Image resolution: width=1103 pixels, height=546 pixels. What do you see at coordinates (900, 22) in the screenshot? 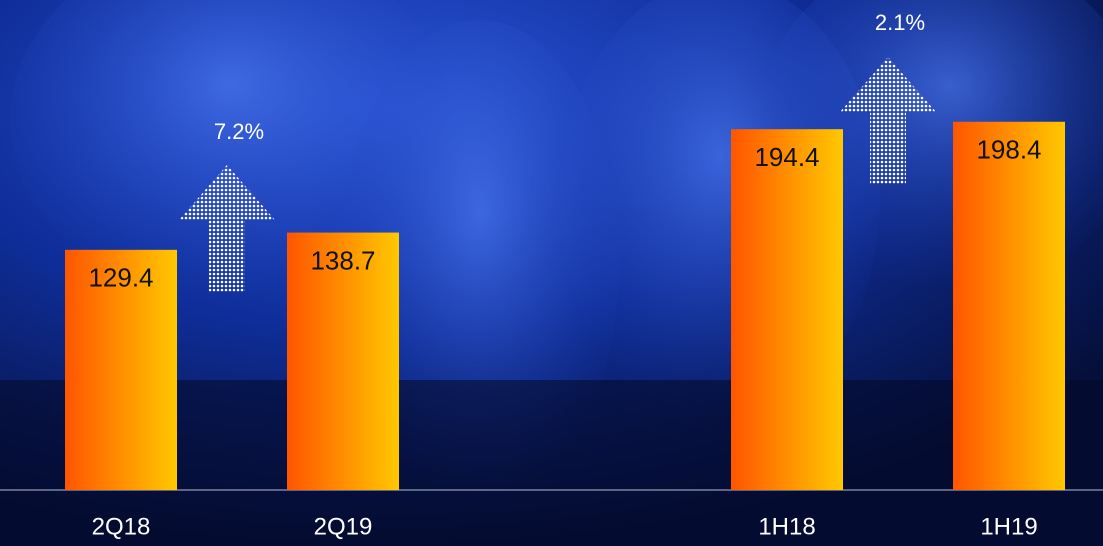
I see `growth-label: 2.1%` at bounding box center [900, 22].